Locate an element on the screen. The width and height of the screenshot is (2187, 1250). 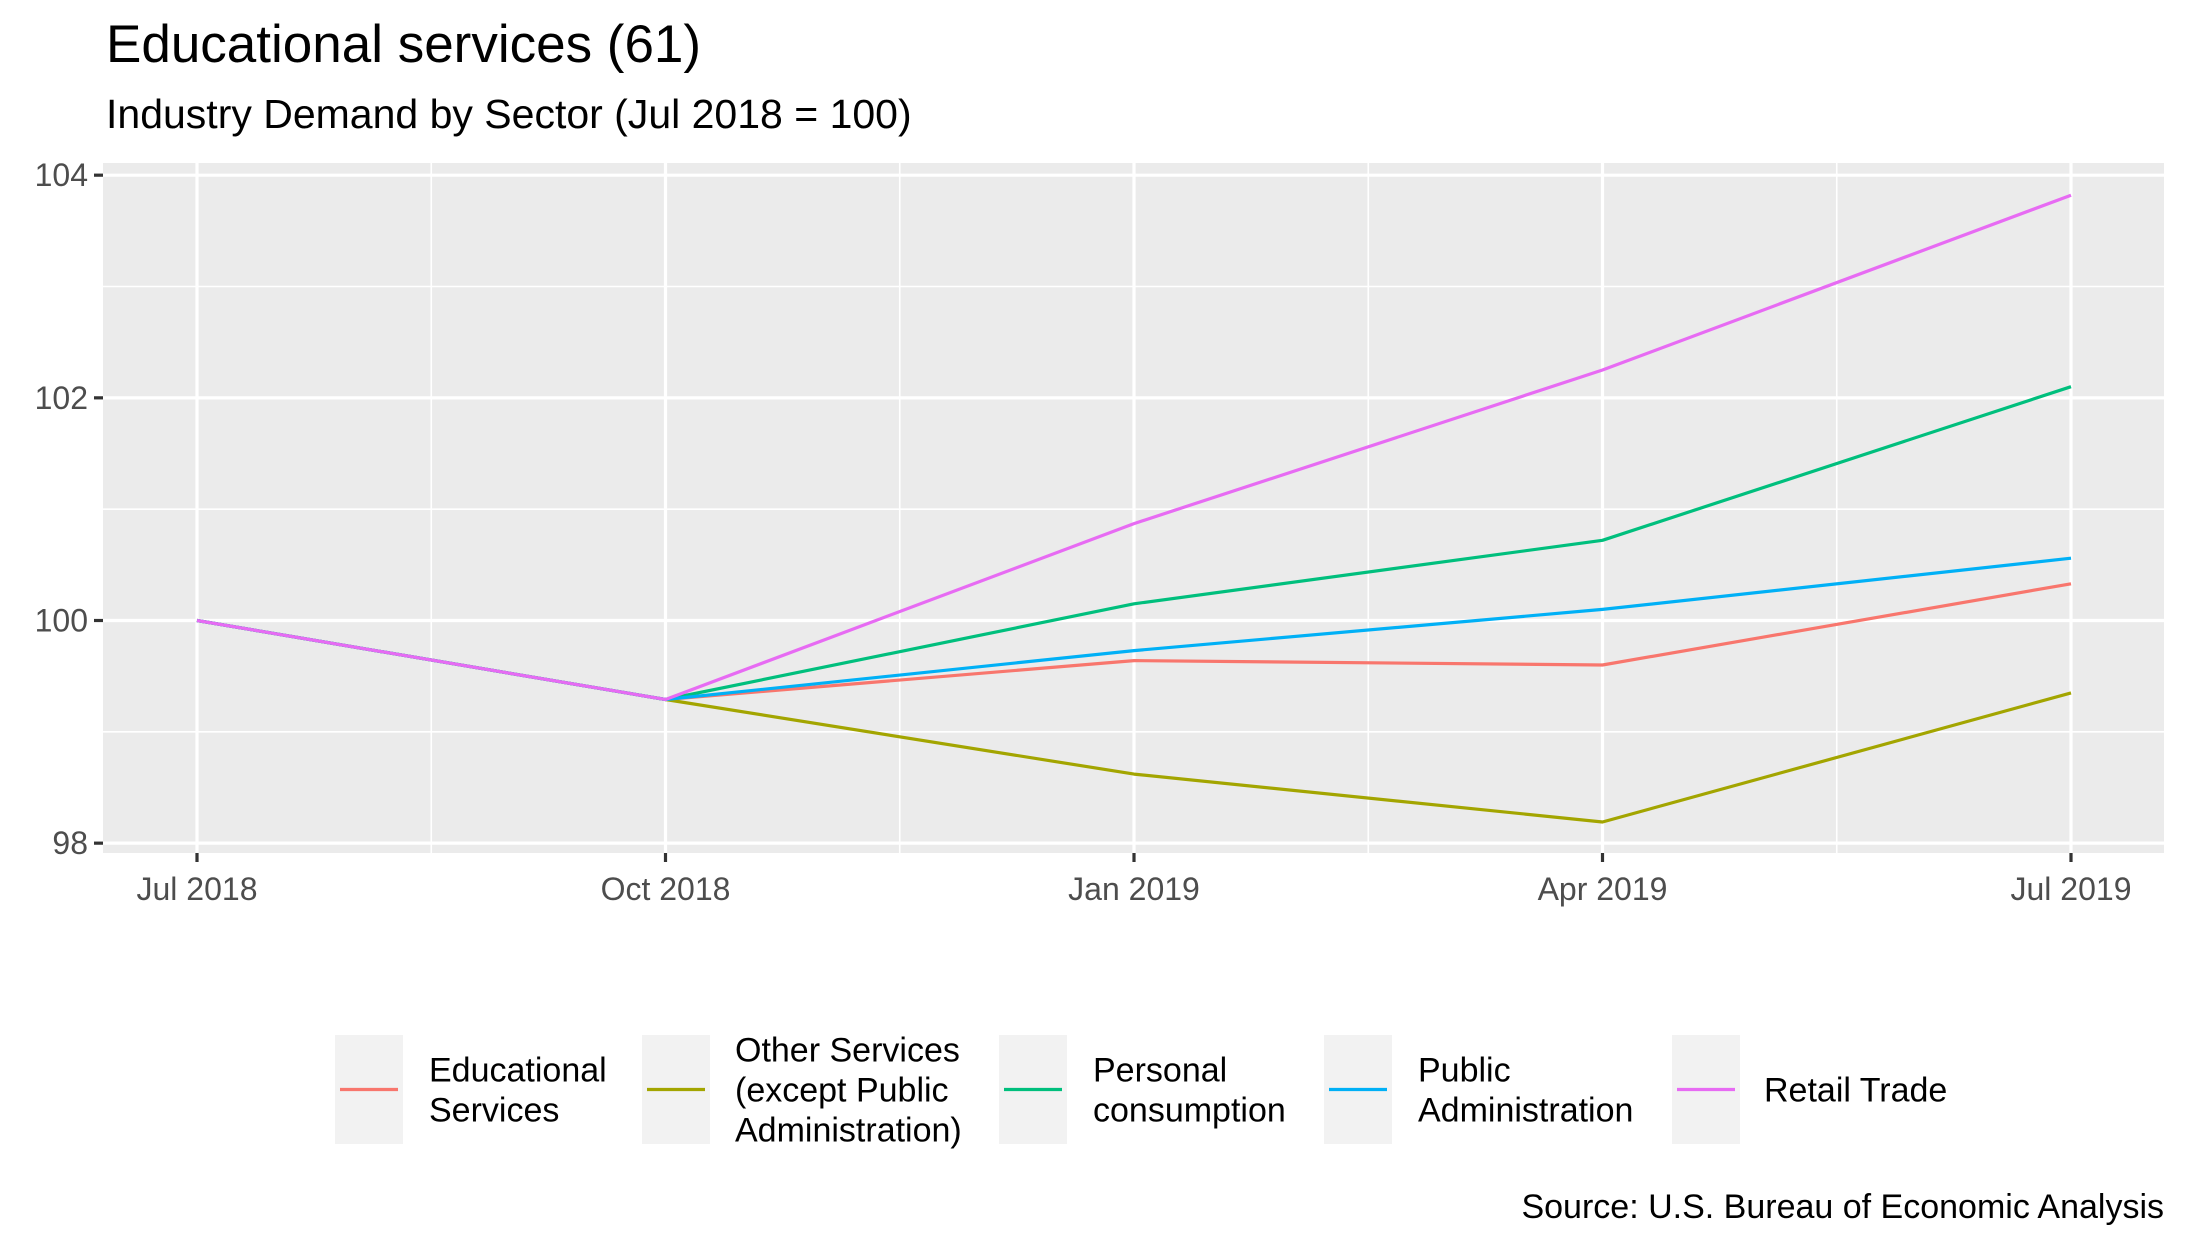
legend-item: Retail Trade is located at coordinates (1809, 1089).